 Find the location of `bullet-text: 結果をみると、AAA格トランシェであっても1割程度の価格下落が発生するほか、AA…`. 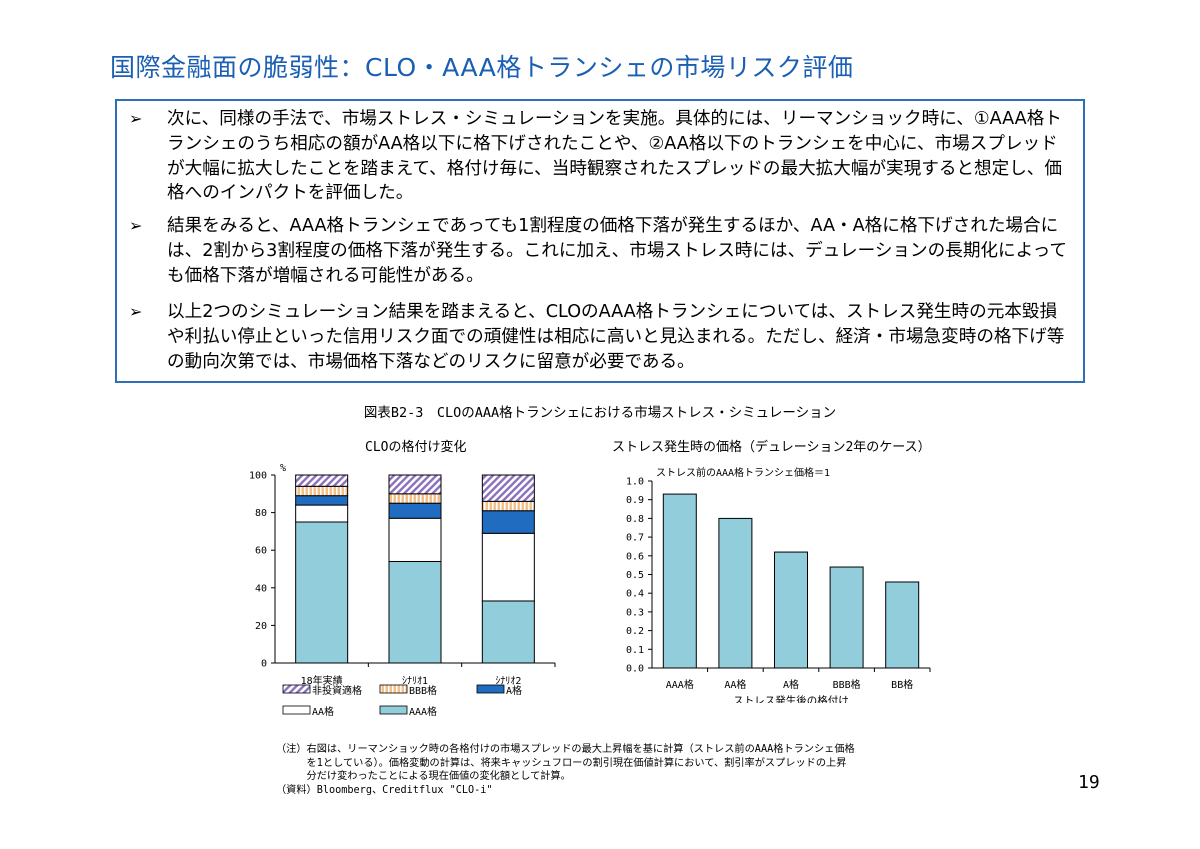

bullet-text: 結果をみると、AAA格トランシェであっても1割程度の価格下落が発生するほか、AA… is located at coordinates (617, 251).